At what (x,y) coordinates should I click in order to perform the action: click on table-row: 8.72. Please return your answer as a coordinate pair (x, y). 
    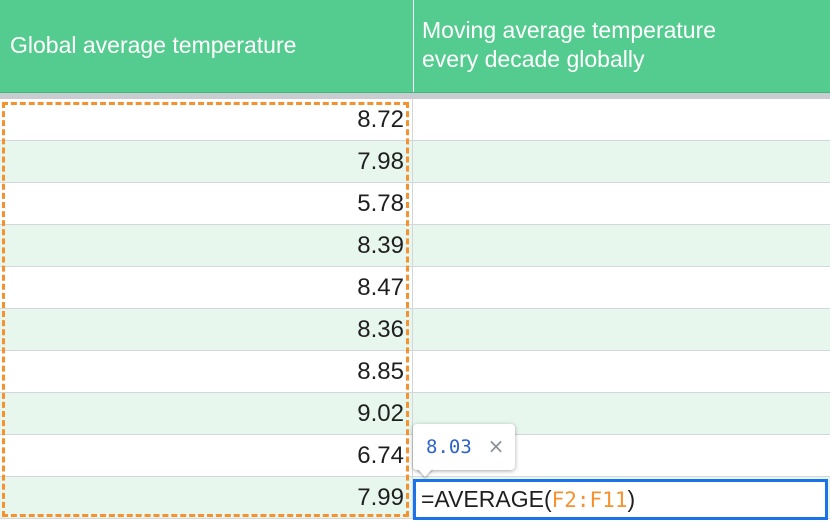
    Looking at the image, I should click on (415, 120).